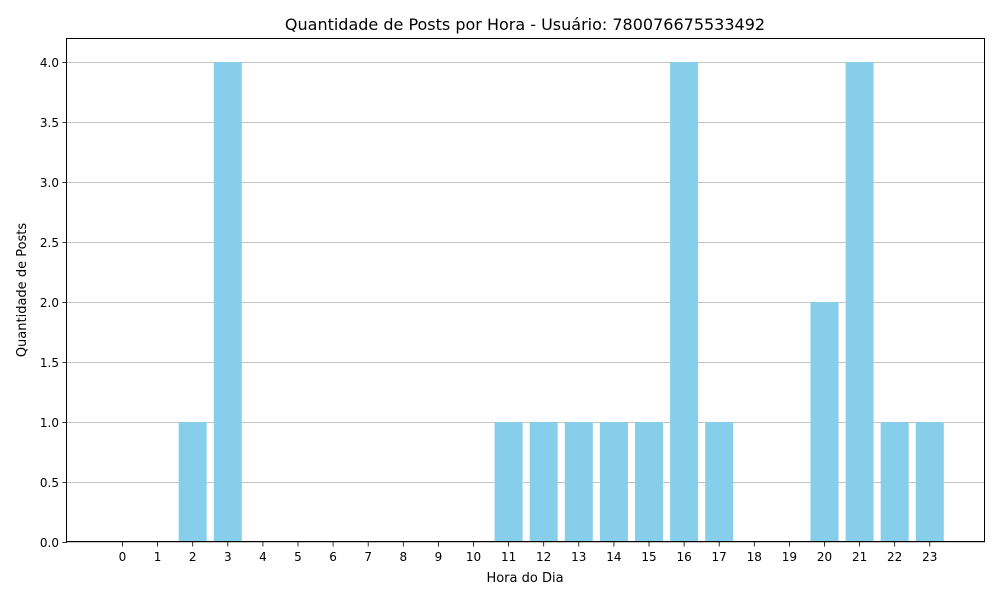 This screenshot has height=604, width=1000. Describe the element at coordinates (543, 557) in the screenshot. I see `x-tick-label: 12` at that location.